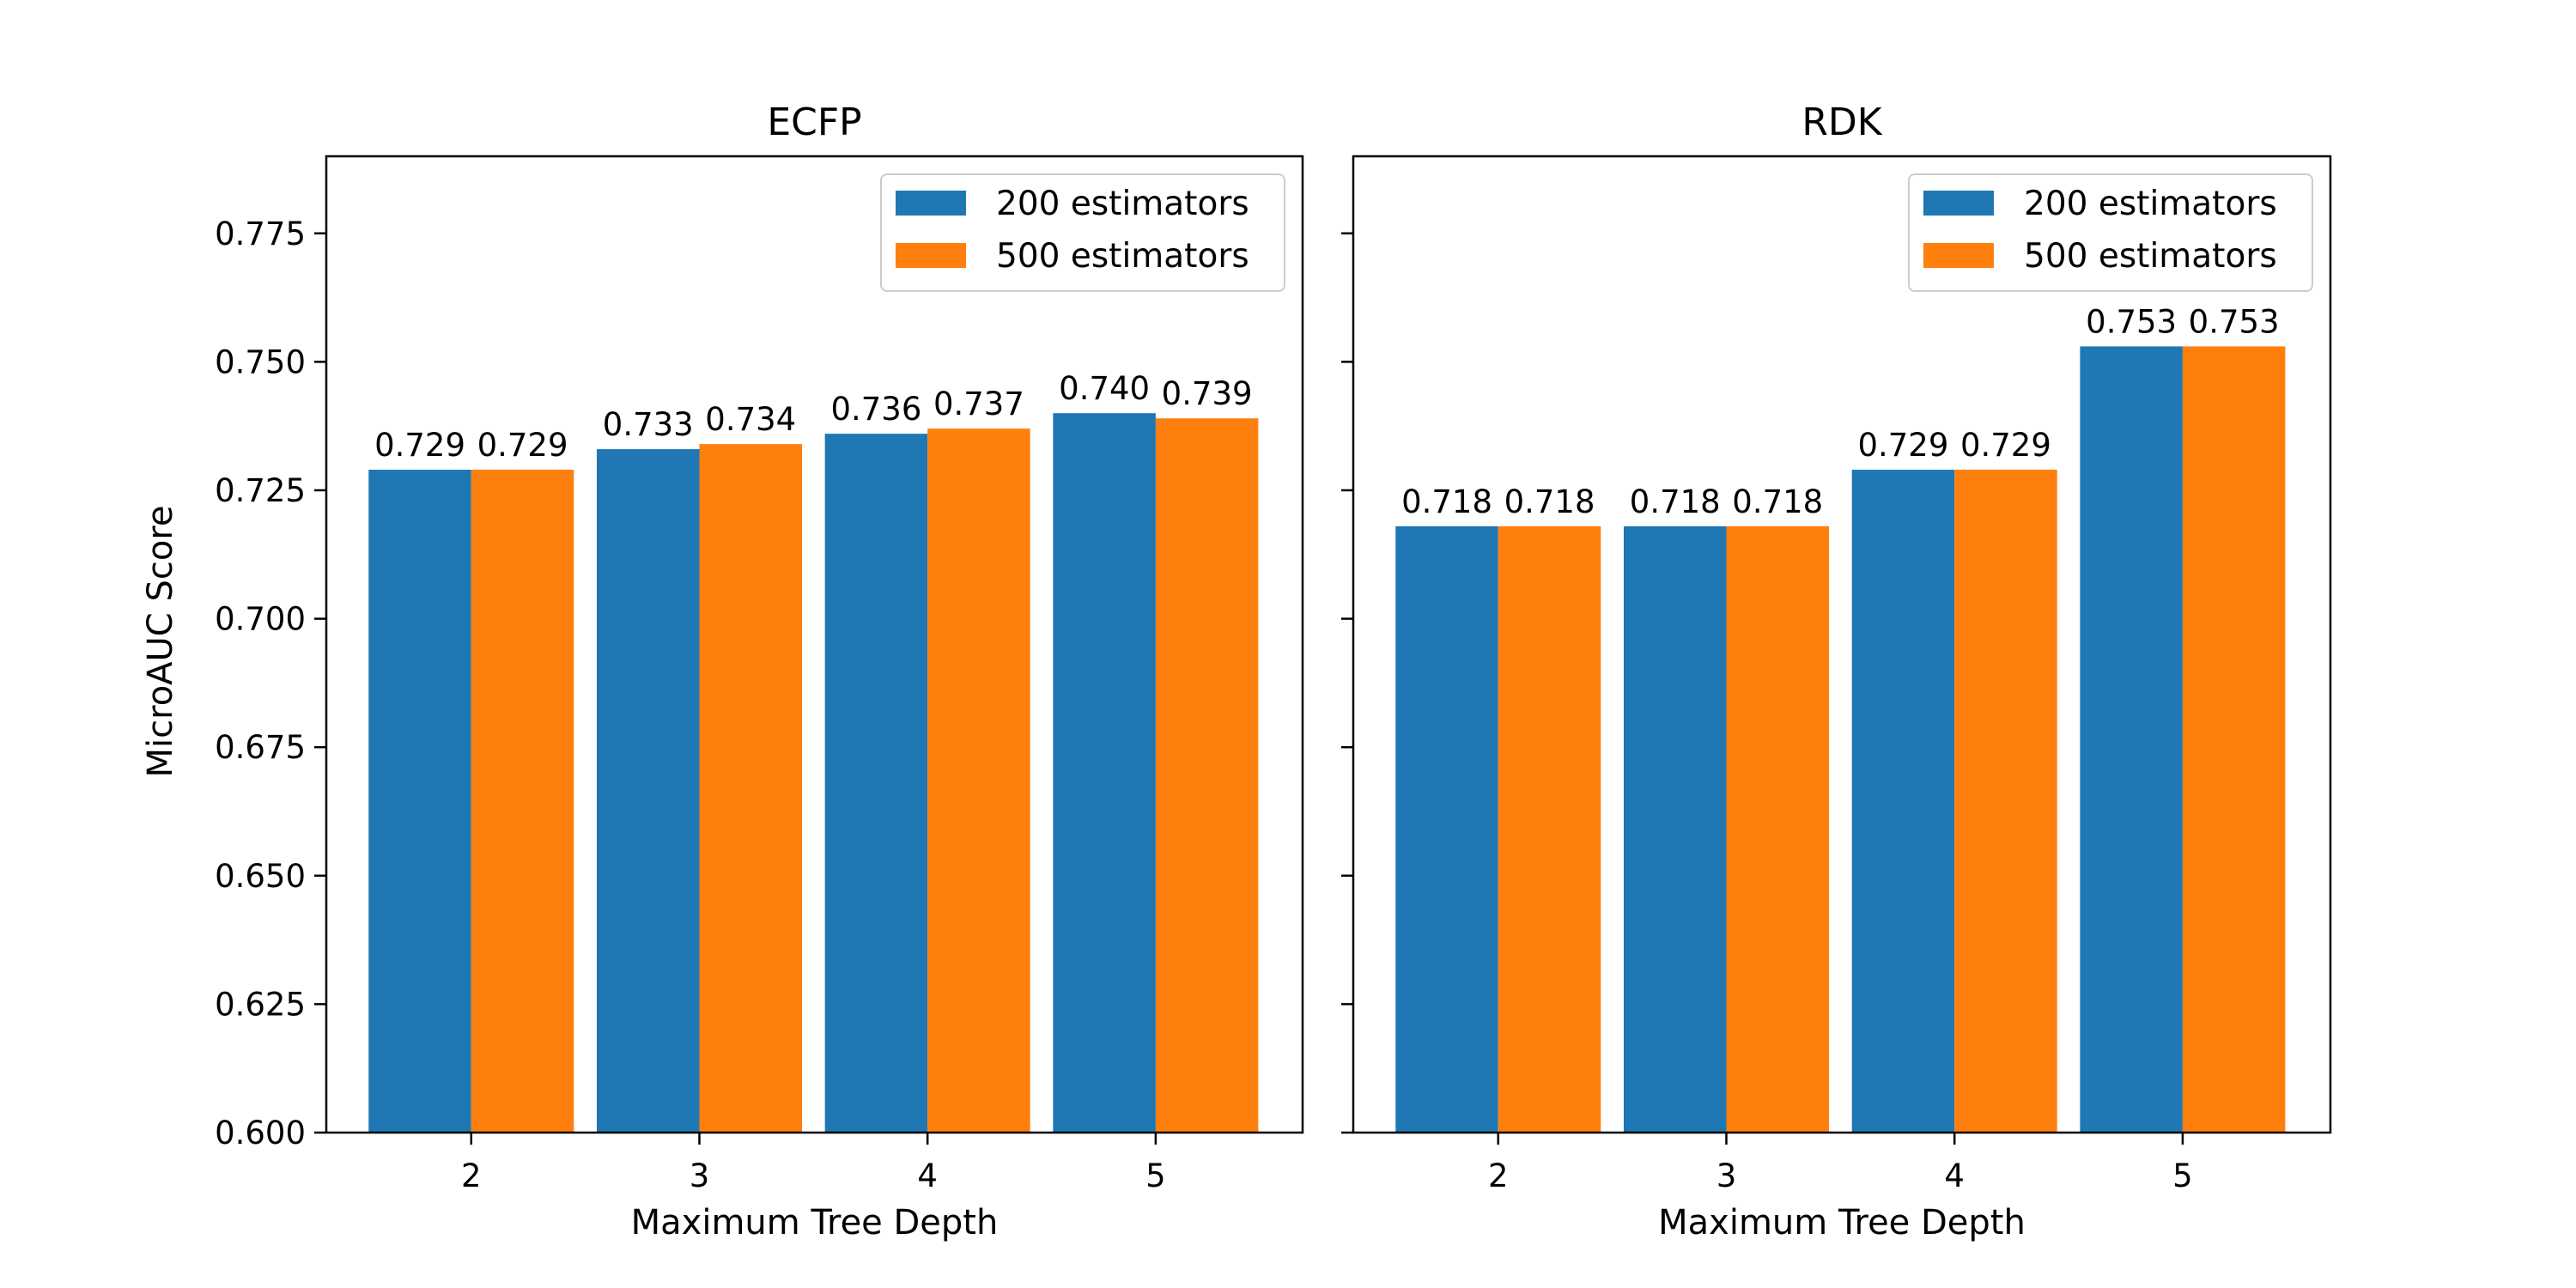 This screenshot has height=1288, width=2576. Describe the element at coordinates (750, 420) in the screenshot. I see `data-label: 0.734` at that location.